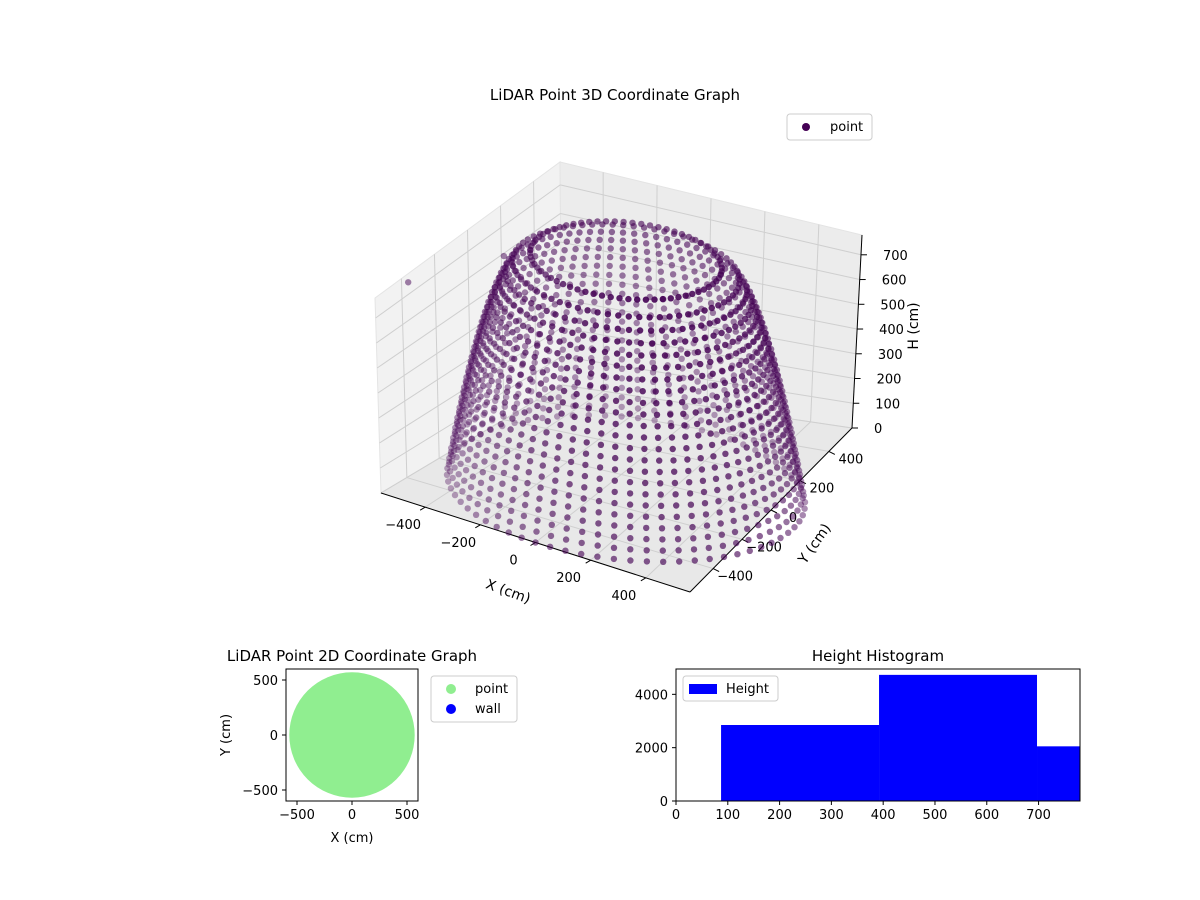  Describe the element at coordinates (806, 127) in the screenshot. I see `legend-3d-marker` at that location.